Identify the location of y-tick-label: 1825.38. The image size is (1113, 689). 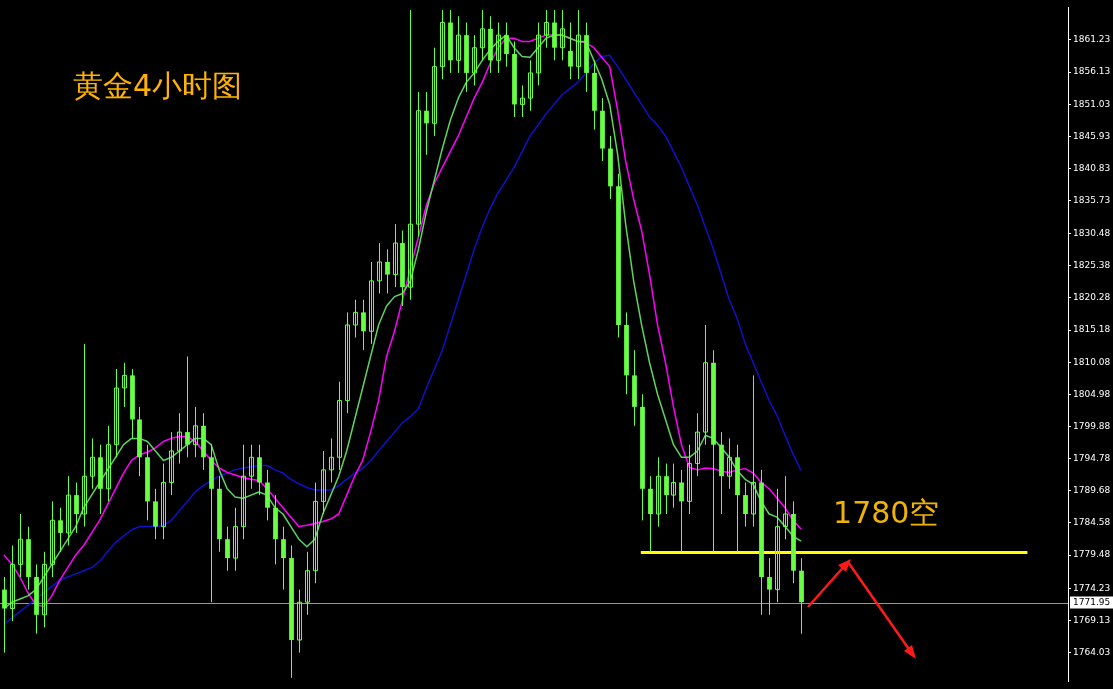
(1092, 265).